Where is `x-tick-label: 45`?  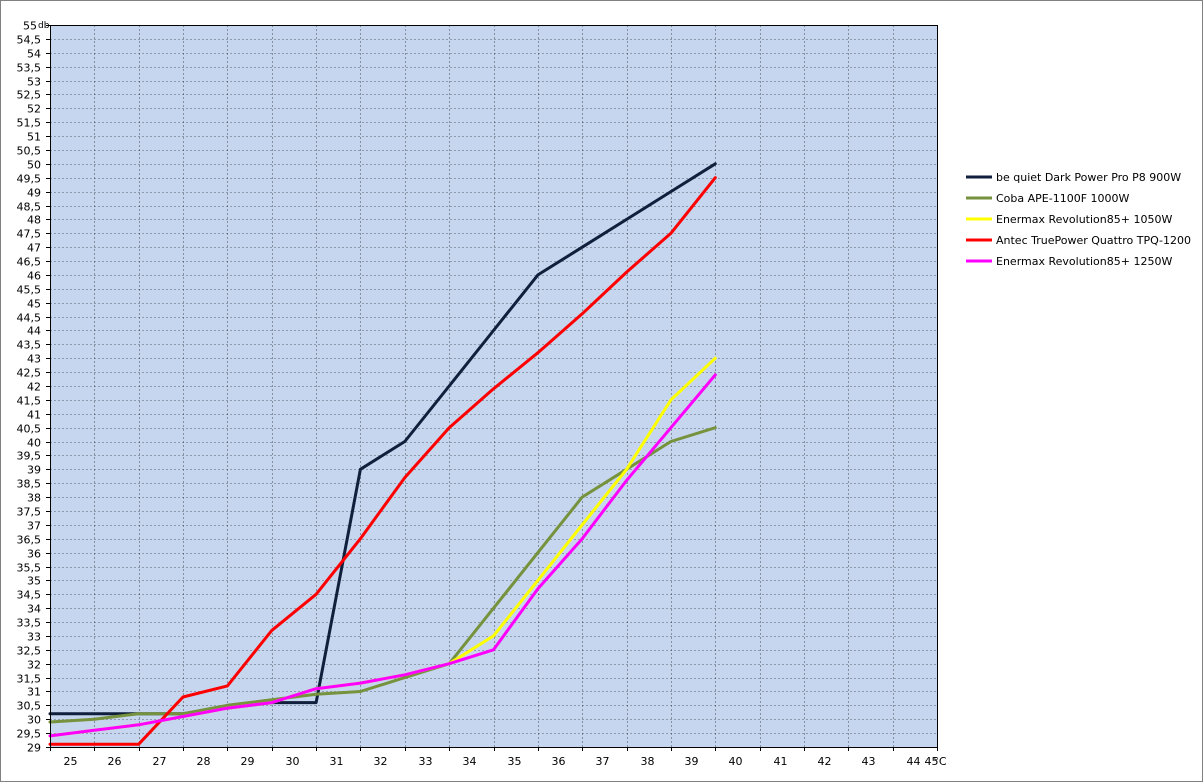 x-tick-label: 45 is located at coordinates (932, 761).